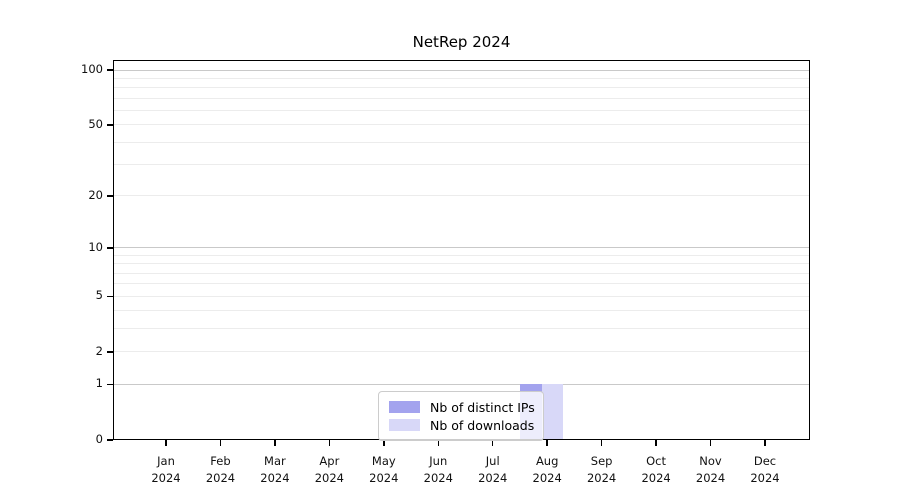  Describe the element at coordinates (99, 383) in the screenshot. I see `y-axis-tick-label: 1` at that location.